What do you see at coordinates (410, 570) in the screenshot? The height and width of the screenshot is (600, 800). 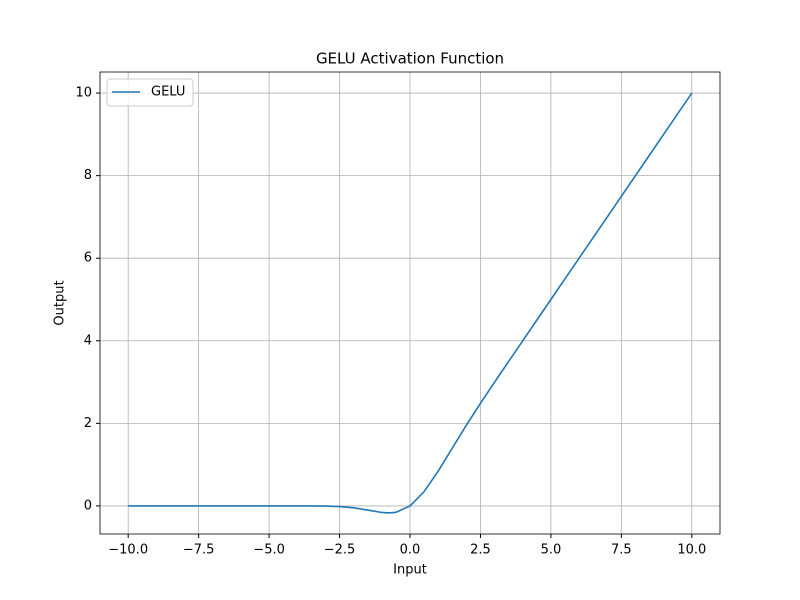 I see `x-axis-label: Input` at bounding box center [410, 570].